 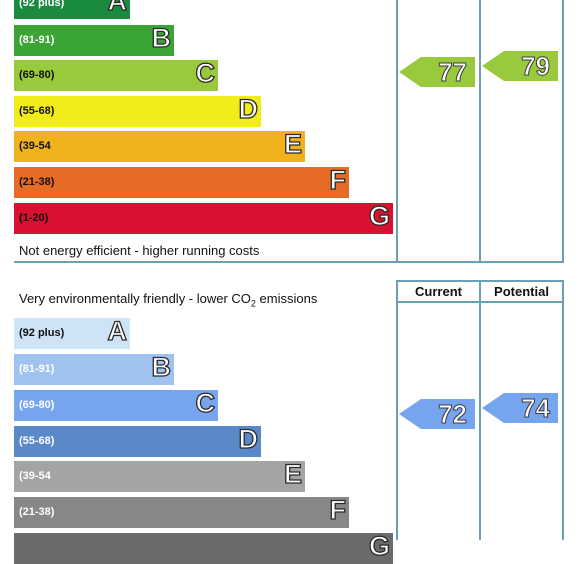 What do you see at coordinates (203, 217) in the screenshot?
I see `energy-band-g: (1-20) G` at bounding box center [203, 217].